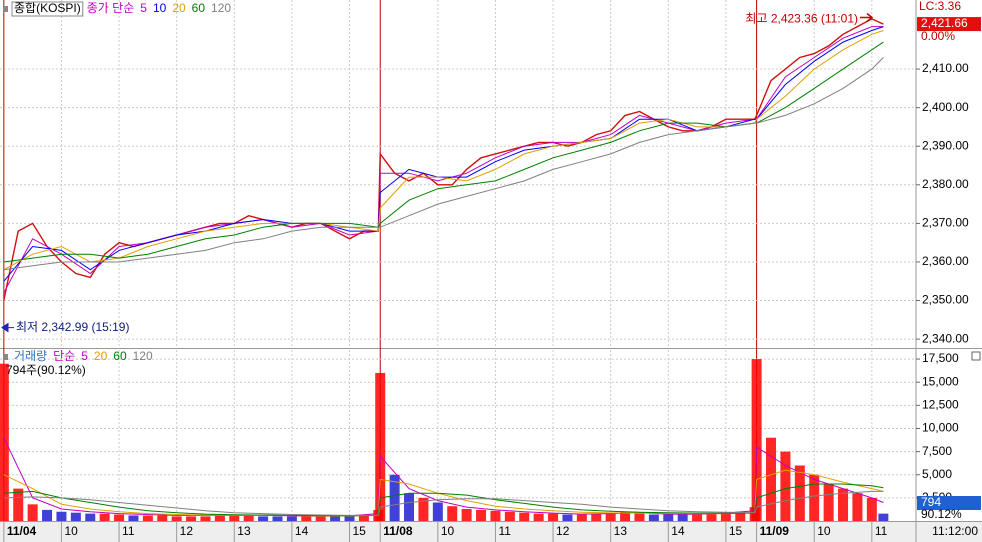  I want to click on change-label: 0.00%, so click(938, 36).